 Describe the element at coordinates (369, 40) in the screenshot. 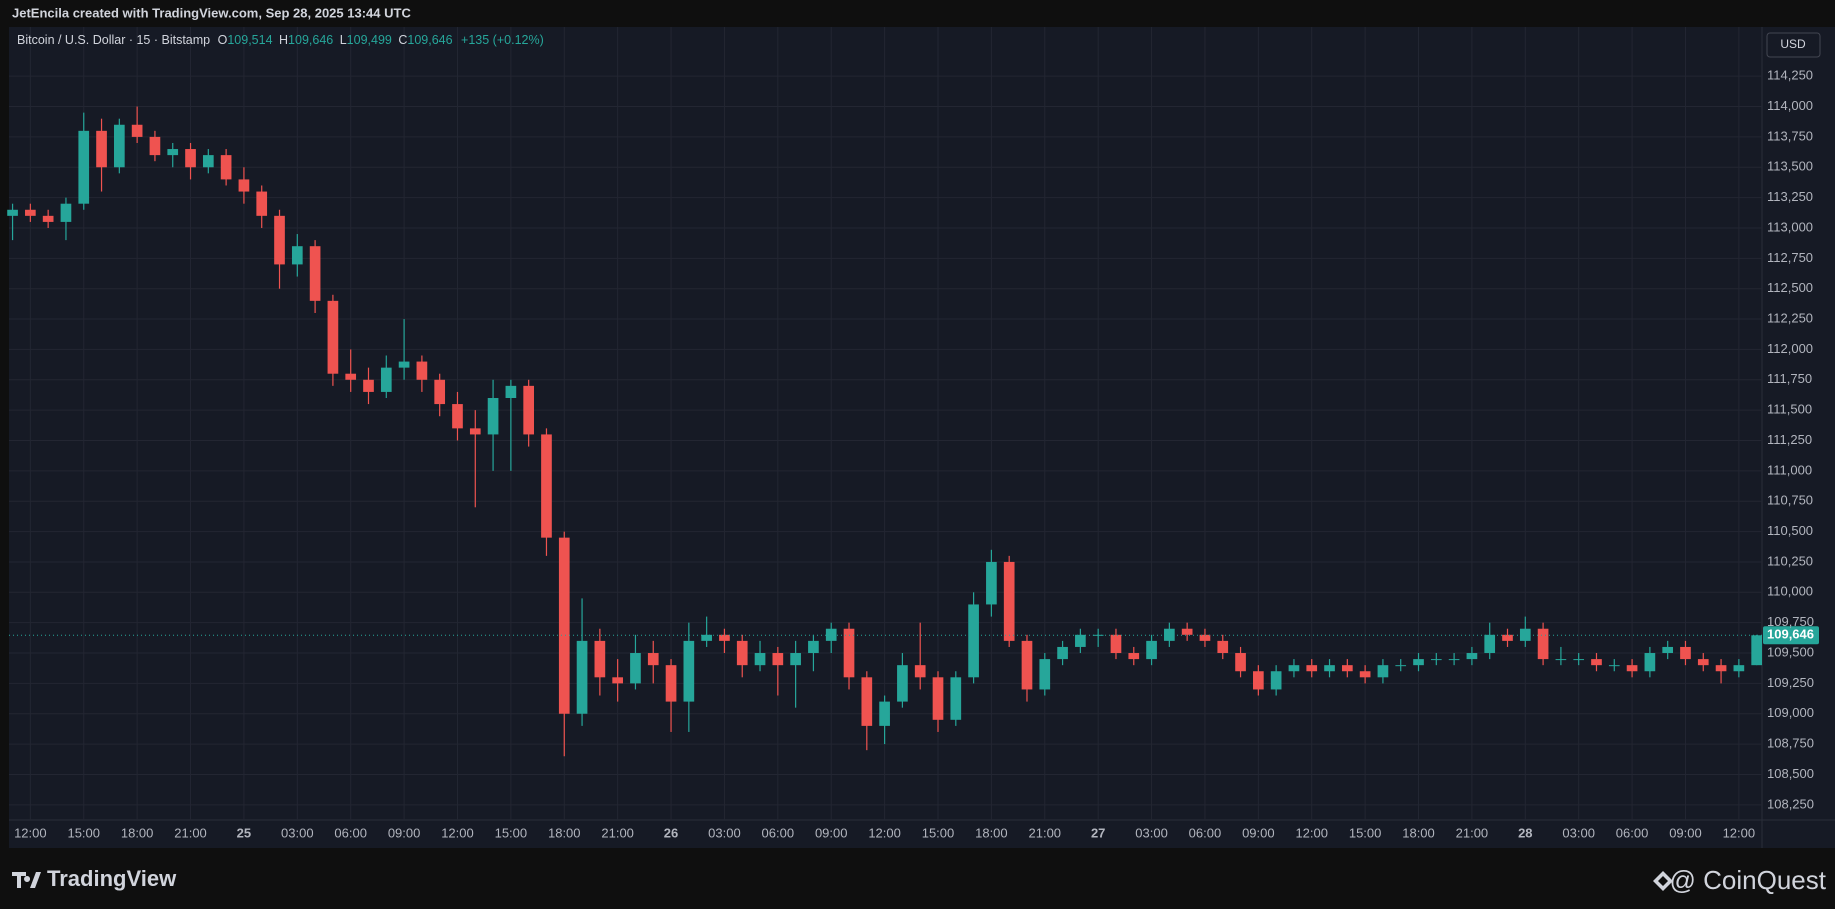

I see `ohlc-value: 109,499` at that location.